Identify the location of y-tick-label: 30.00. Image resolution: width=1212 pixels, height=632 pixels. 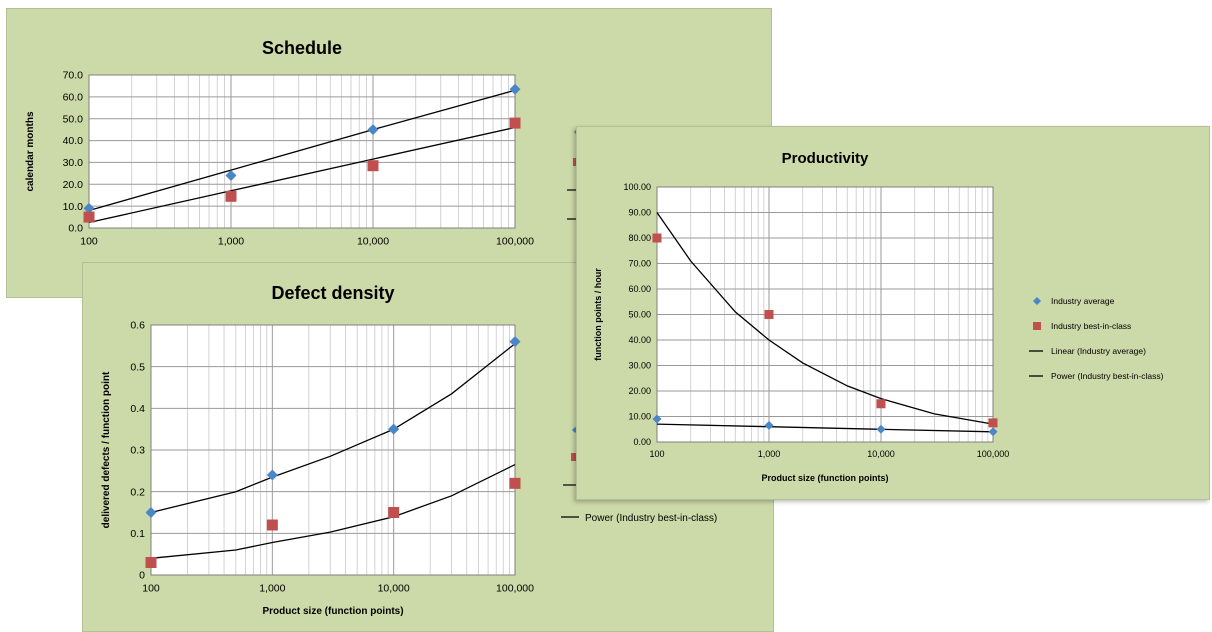
(639, 366).